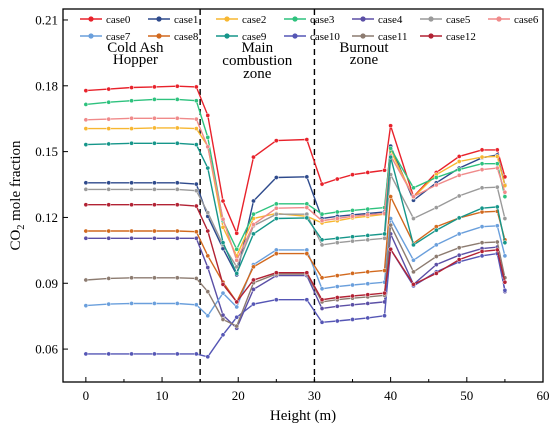 This screenshot has width=550, height=444. Describe the element at coordinates (135, 48) in the screenshot. I see `zone-label-line: Cold Ash` at that location.